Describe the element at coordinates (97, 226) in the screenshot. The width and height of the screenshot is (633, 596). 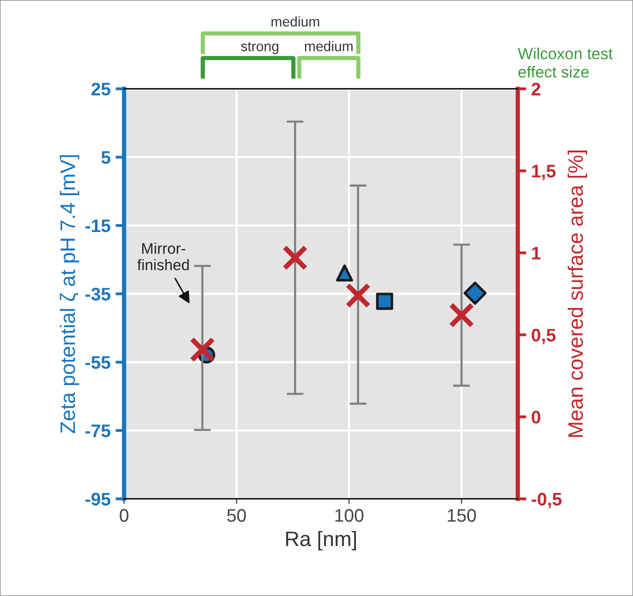
I see `y-tick-label: -15` at that location.